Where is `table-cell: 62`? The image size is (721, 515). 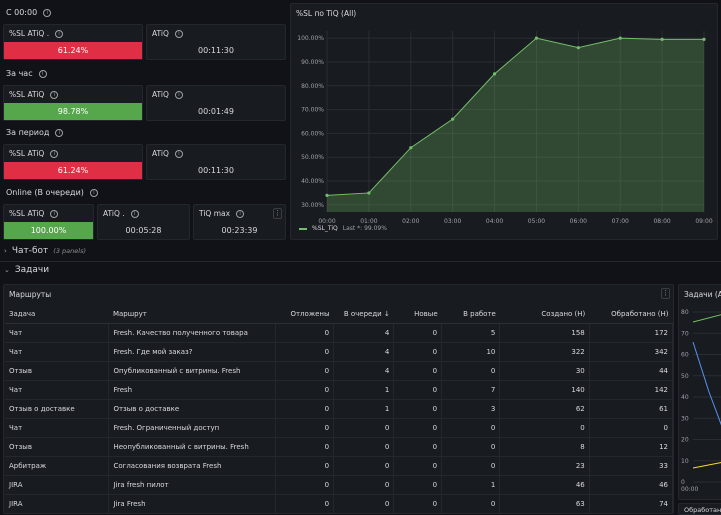
table-cell: 62 is located at coordinates (544, 409).